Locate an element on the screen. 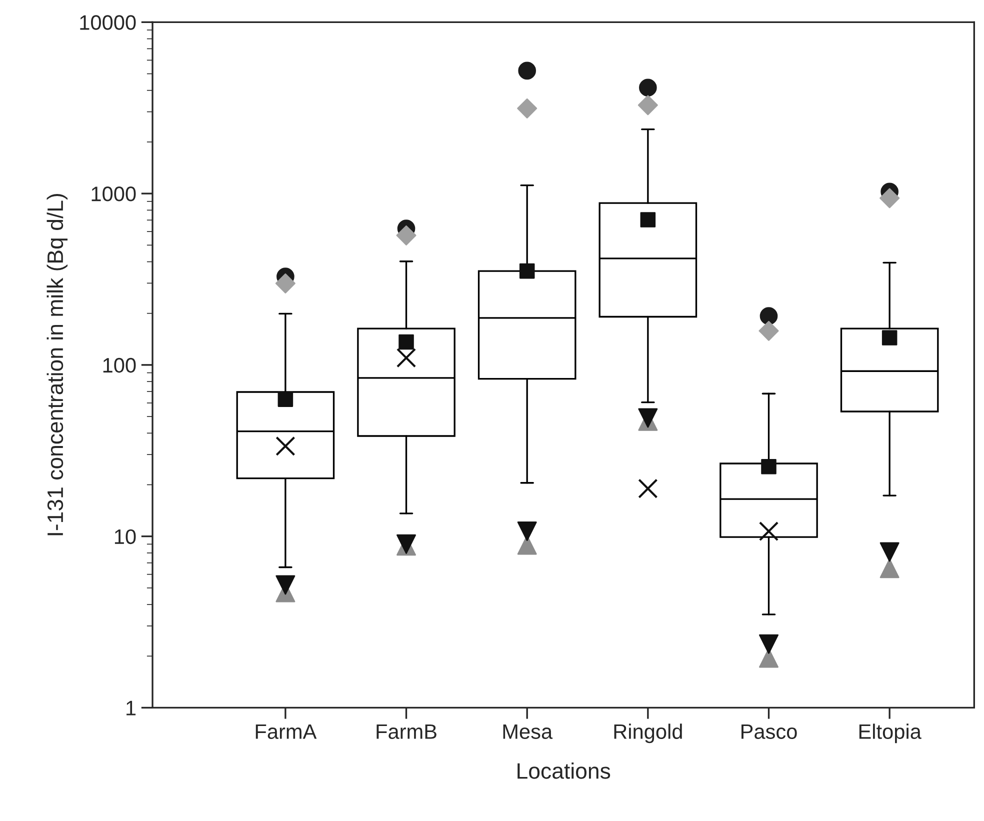  y-tick-label: 10000 is located at coordinates (108, 22).